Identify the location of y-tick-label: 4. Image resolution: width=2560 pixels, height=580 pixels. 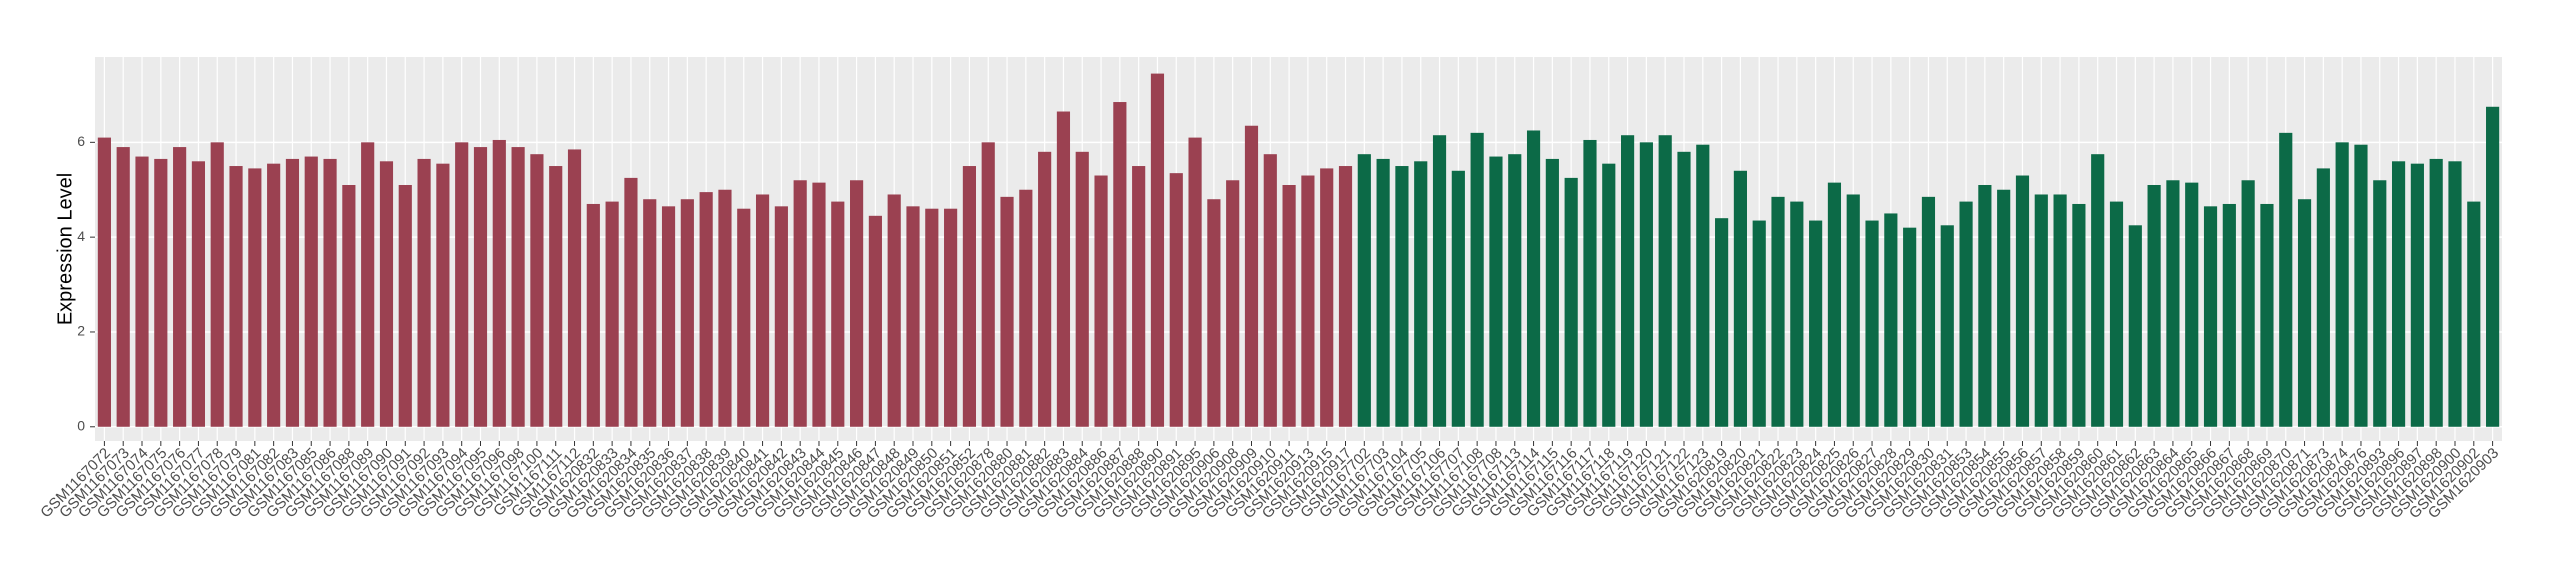
(81, 236).